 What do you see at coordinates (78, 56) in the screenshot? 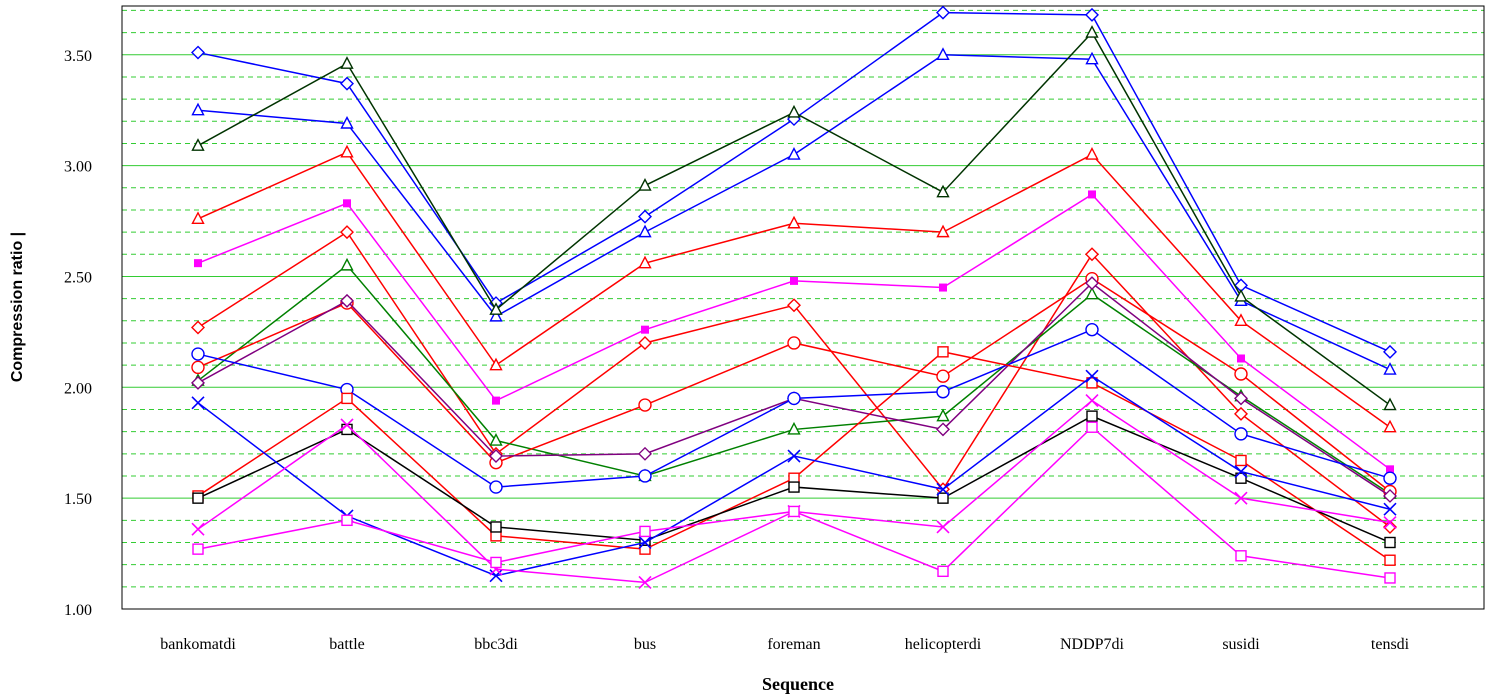
I see `y-tick-label: 3.50` at bounding box center [78, 56].